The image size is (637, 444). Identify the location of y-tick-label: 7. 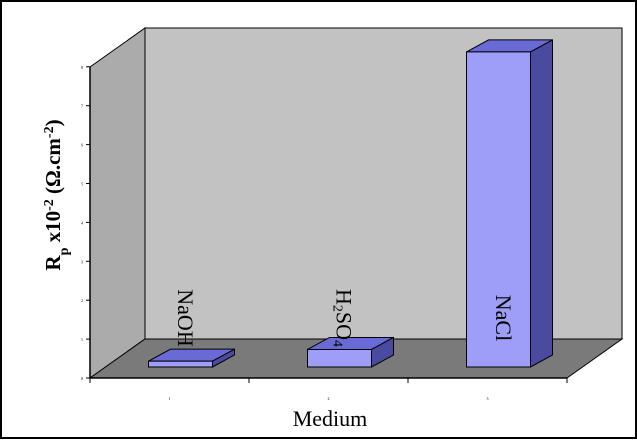
(82, 106).